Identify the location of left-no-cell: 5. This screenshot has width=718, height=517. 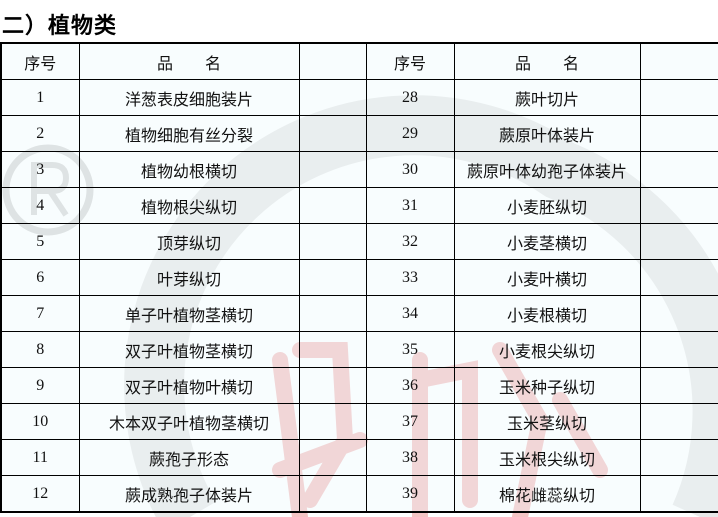
(40, 241).